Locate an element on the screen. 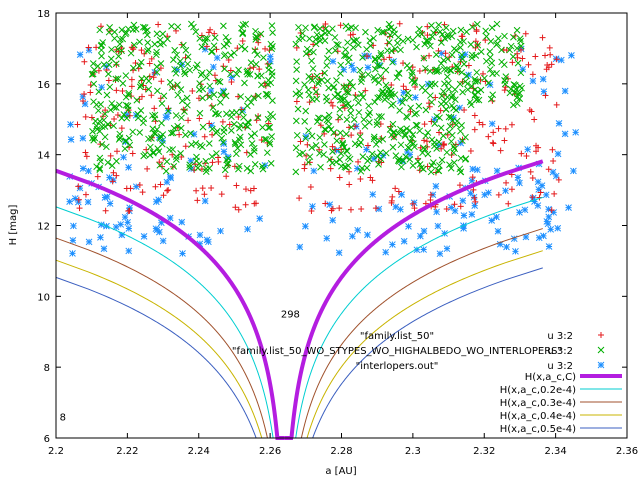  legend-entry-label: "family.list_50" is located at coordinates (397, 336).